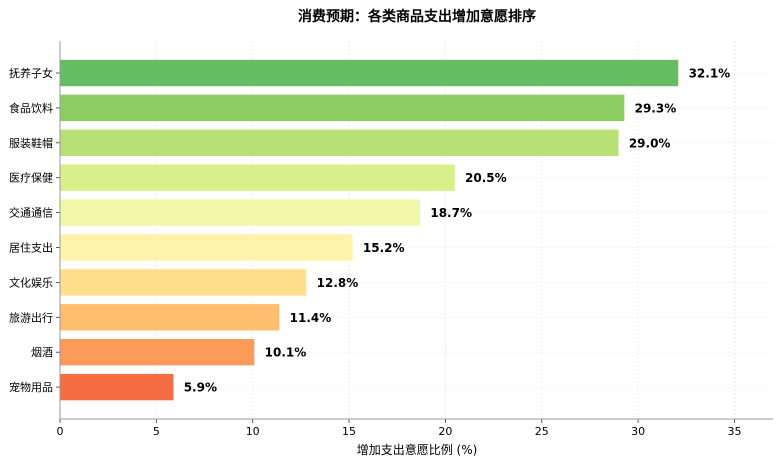 This screenshot has height=464, width=782. Describe the element at coordinates (31, 213) in the screenshot. I see `category-label: 交通通信` at that location.